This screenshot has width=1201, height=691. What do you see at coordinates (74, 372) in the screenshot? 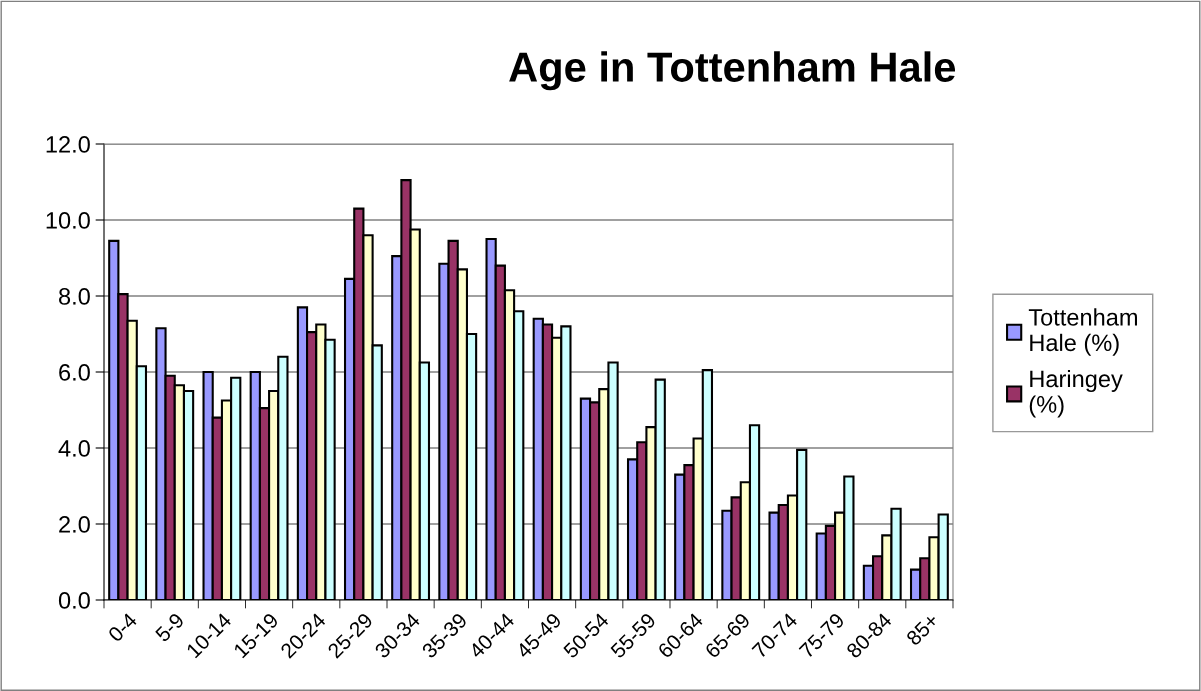
I see `y-tick-label: 6.0` at bounding box center [74, 372].